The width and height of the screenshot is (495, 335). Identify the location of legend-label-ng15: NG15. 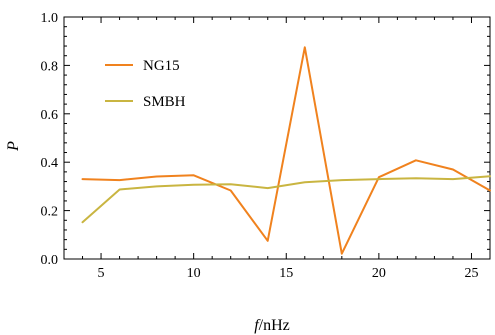
(161, 66).